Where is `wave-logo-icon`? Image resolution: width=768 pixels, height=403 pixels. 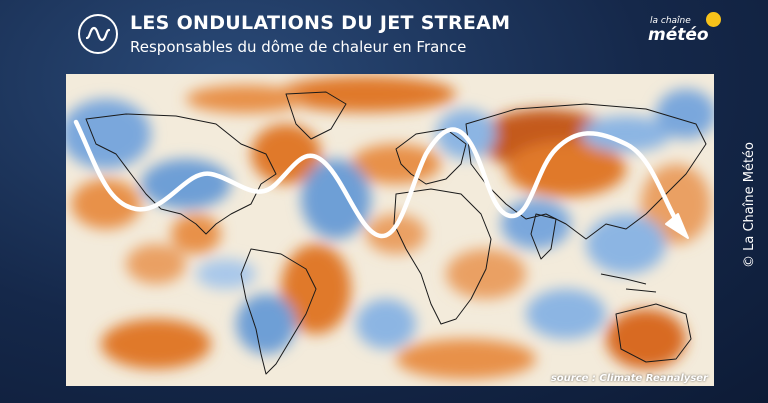 wave-logo-icon is located at coordinates (98, 34).